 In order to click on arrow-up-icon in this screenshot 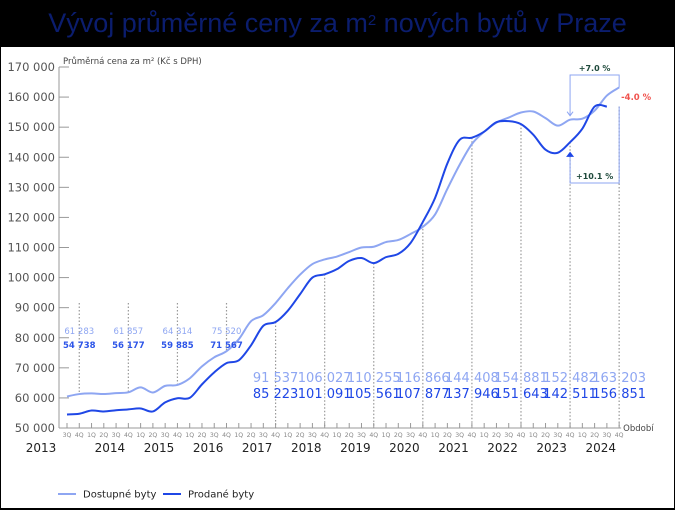, I will do `click(570, 154)`.